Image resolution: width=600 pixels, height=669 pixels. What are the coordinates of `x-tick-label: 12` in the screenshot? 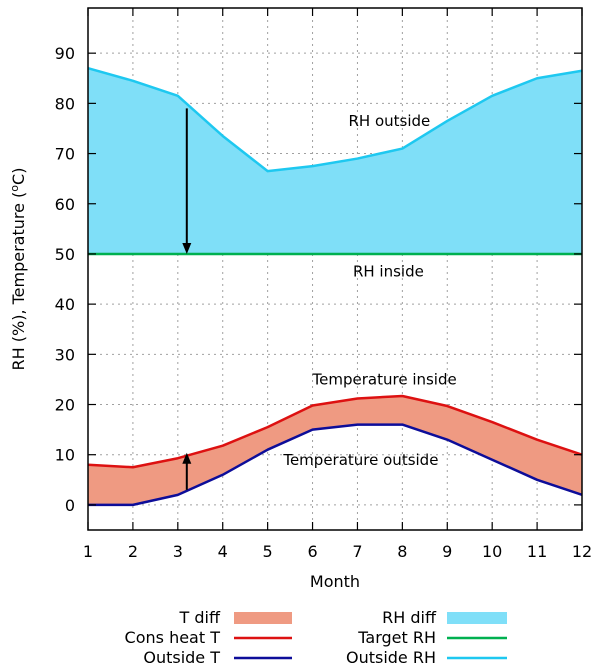 It's located at (582, 551).